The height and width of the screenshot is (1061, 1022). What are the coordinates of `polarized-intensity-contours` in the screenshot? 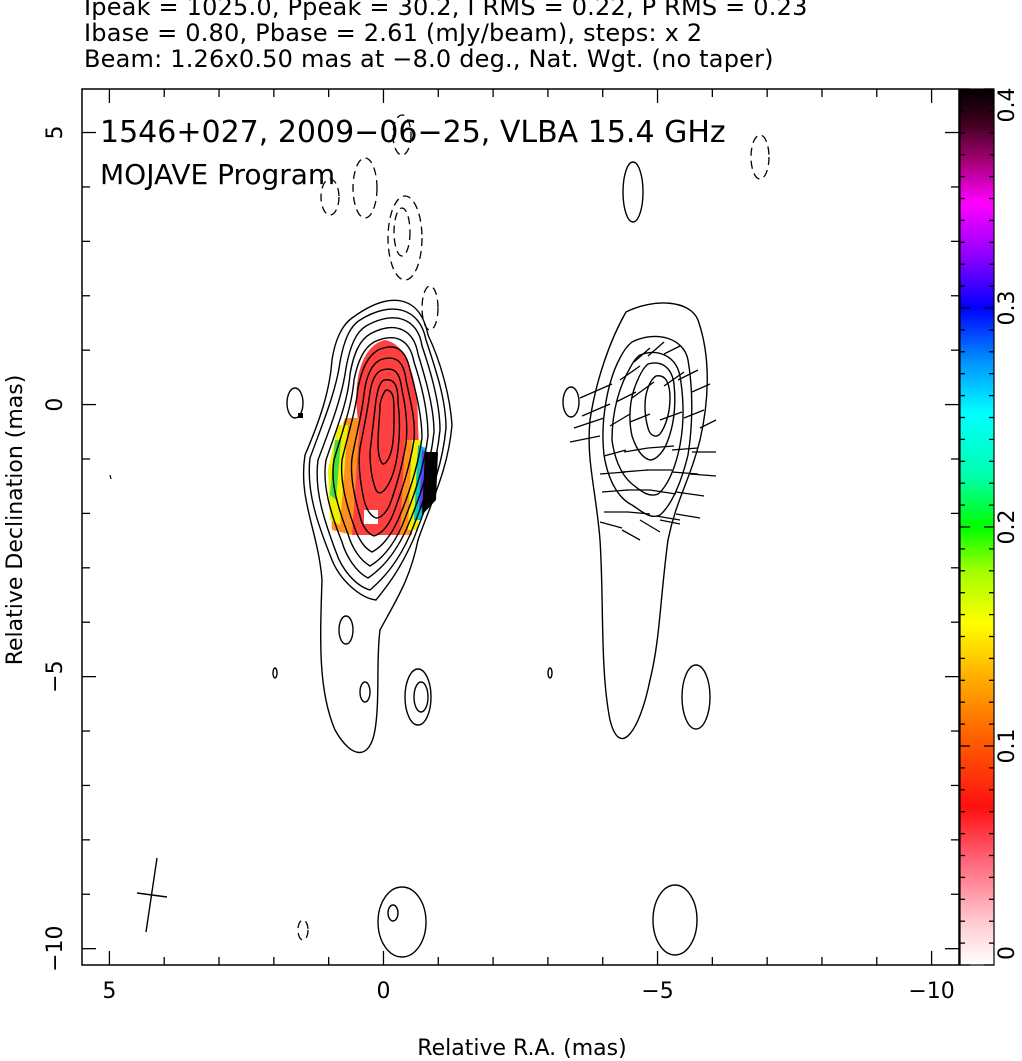 It's located at (648, 521).